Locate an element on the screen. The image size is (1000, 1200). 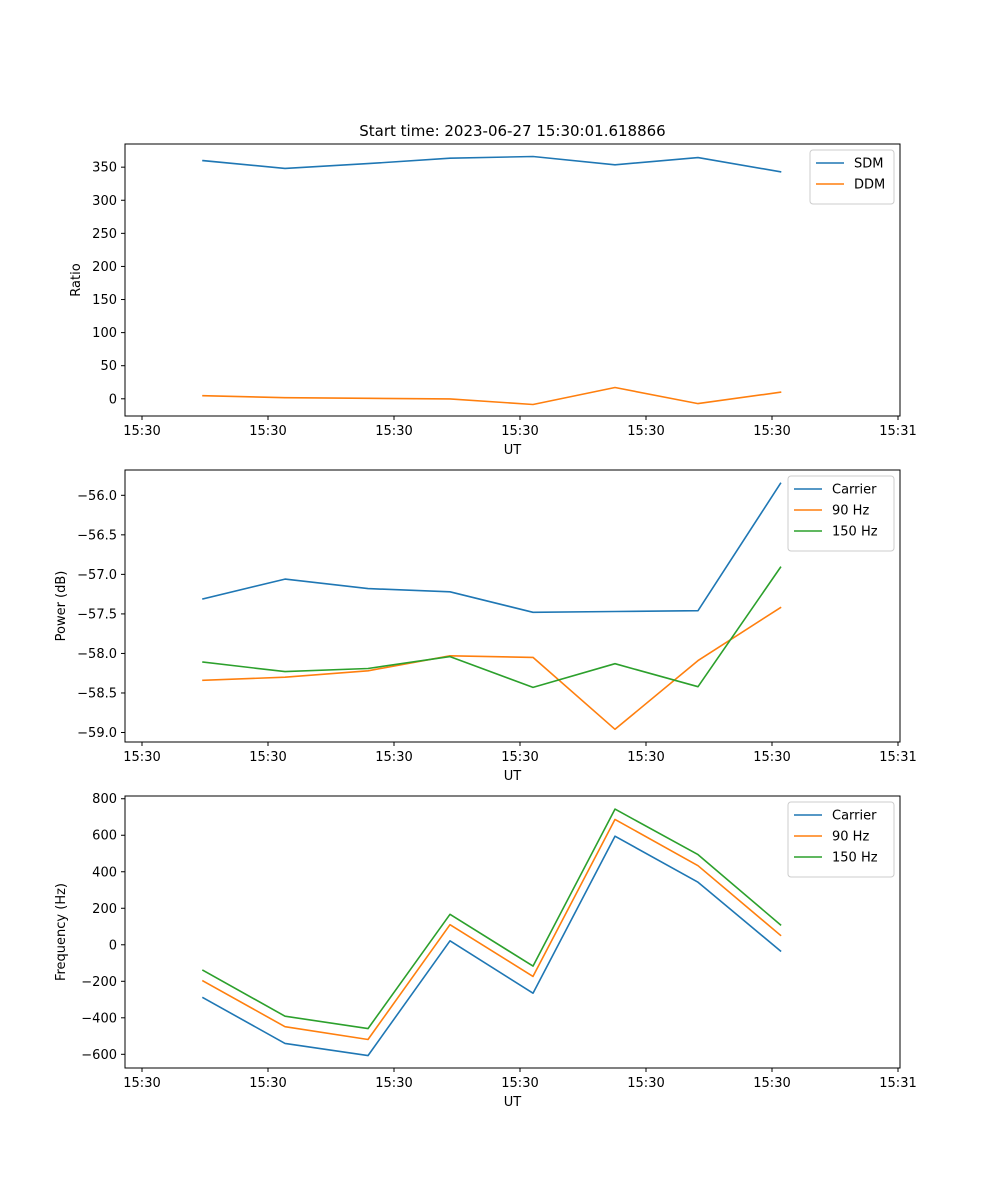
y-tick-label: 600 is located at coordinates (104, 836).